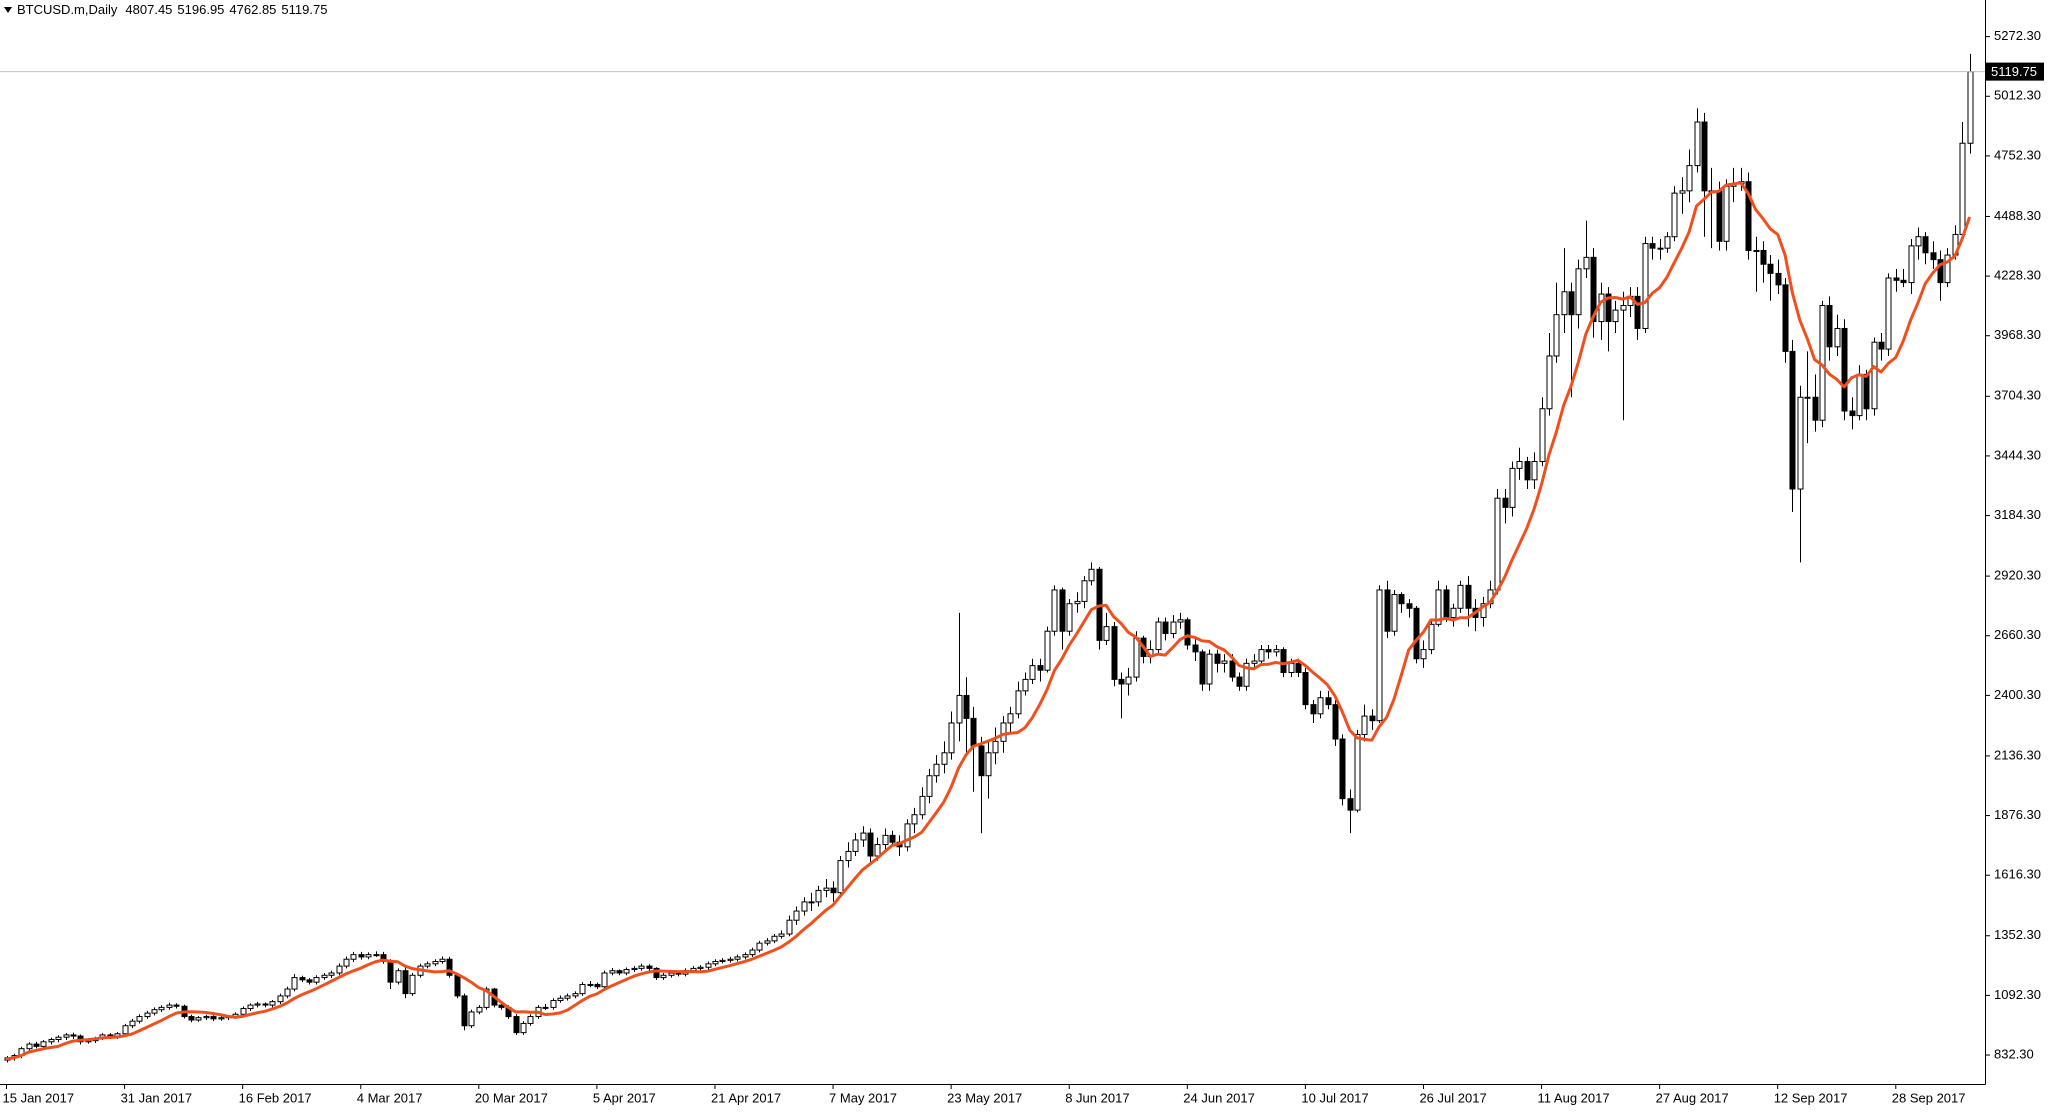  Describe the element at coordinates (2017, 395) in the screenshot. I see `y-tick-label: 3704.30` at that location.